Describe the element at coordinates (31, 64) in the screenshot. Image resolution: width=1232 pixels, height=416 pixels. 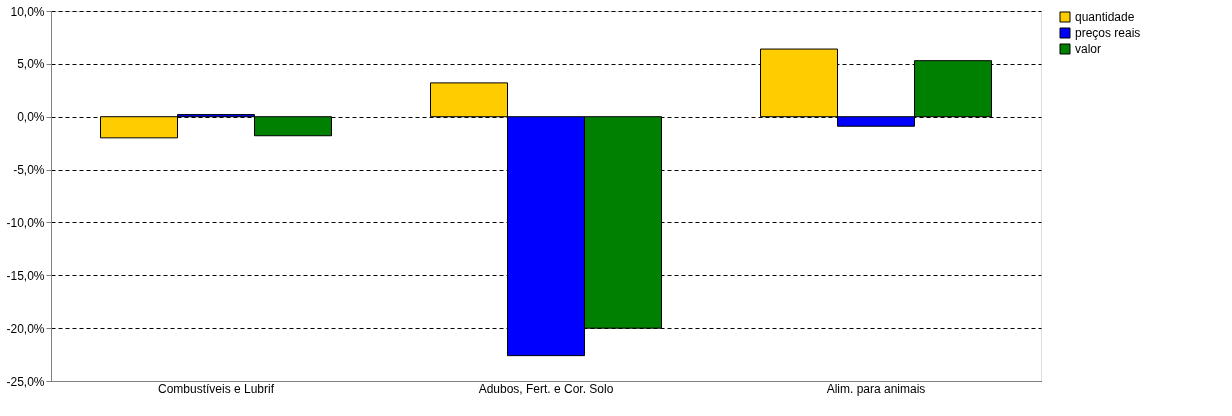
I see `y-tick-label: 5,0%` at that location.